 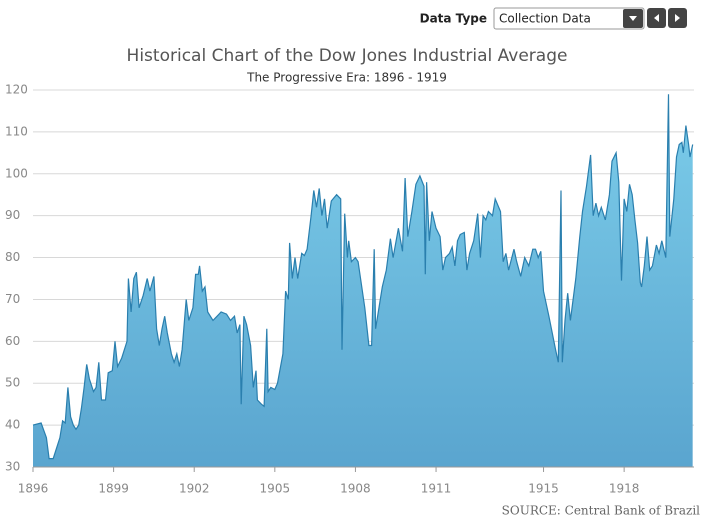 I want to click on y-tick-label: 50, so click(x=12, y=383).